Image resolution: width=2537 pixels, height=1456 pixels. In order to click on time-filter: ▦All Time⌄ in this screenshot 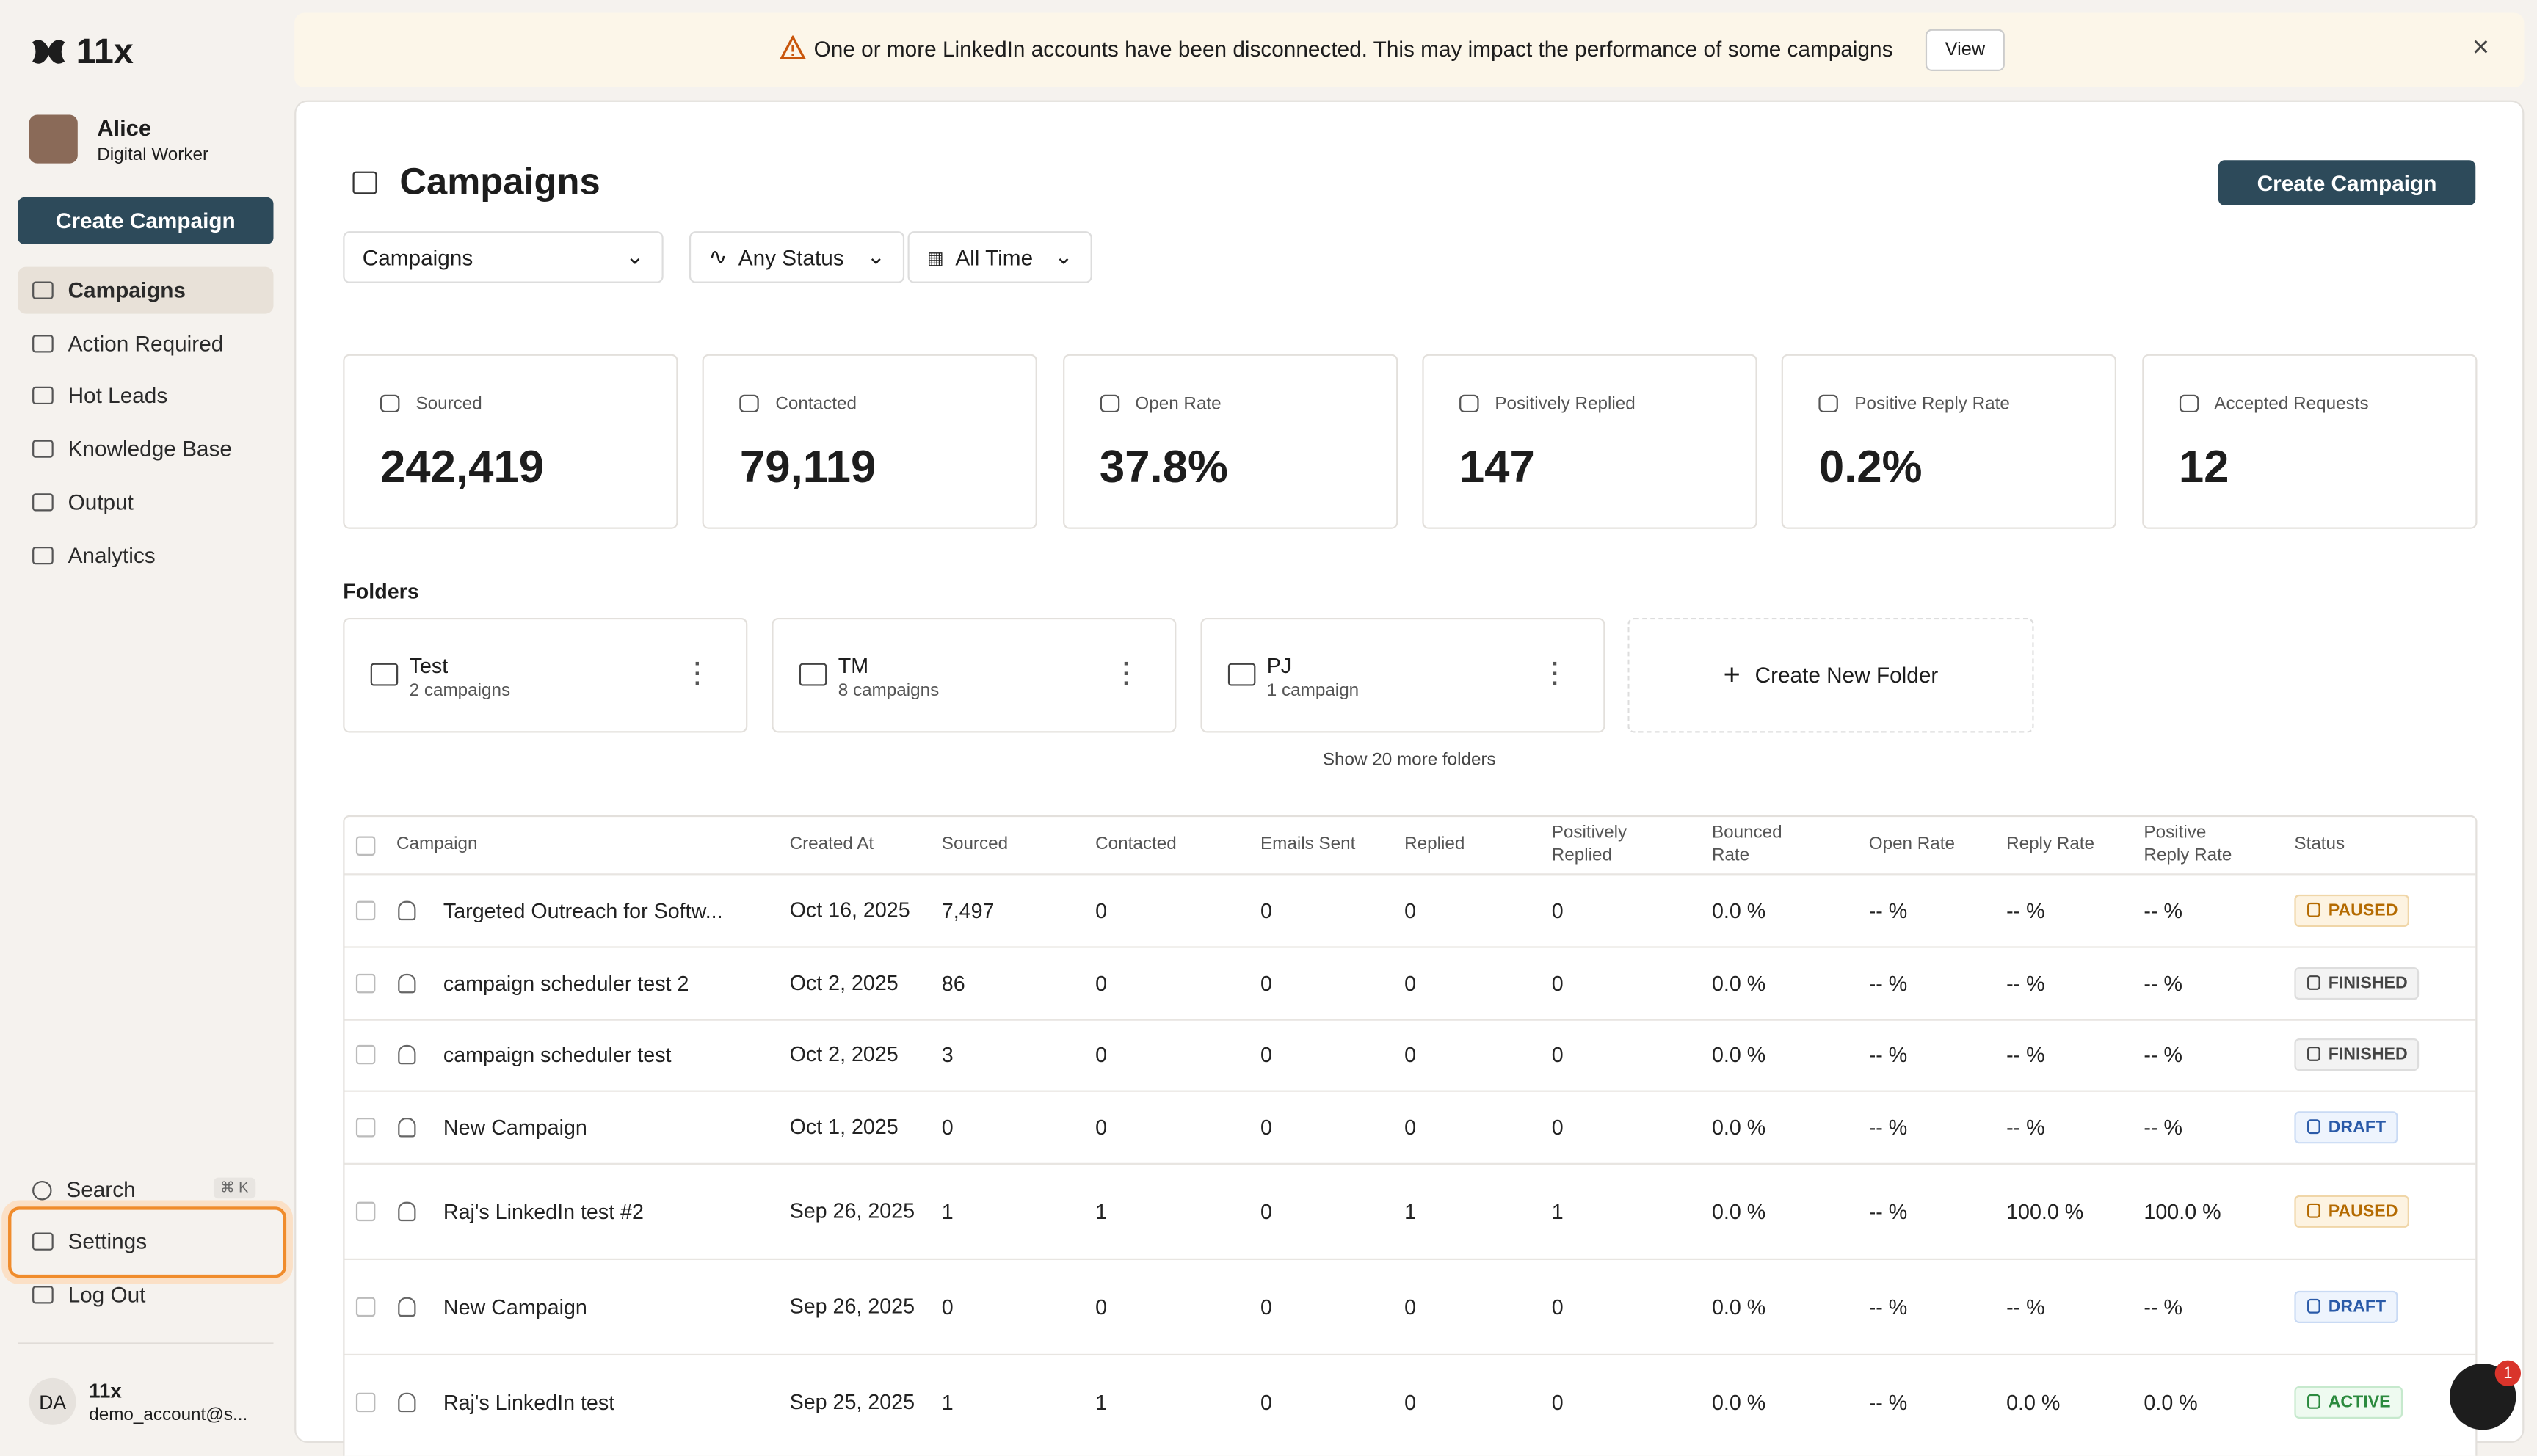, I will do `click(1000, 257)`.